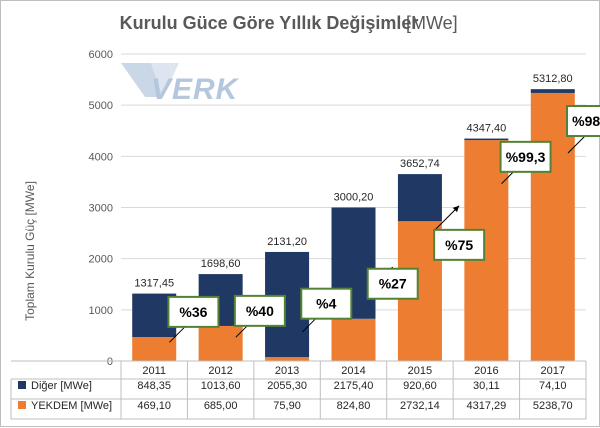 The height and width of the screenshot is (428, 600). I want to click on table-cell: 824,80, so click(354, 406).